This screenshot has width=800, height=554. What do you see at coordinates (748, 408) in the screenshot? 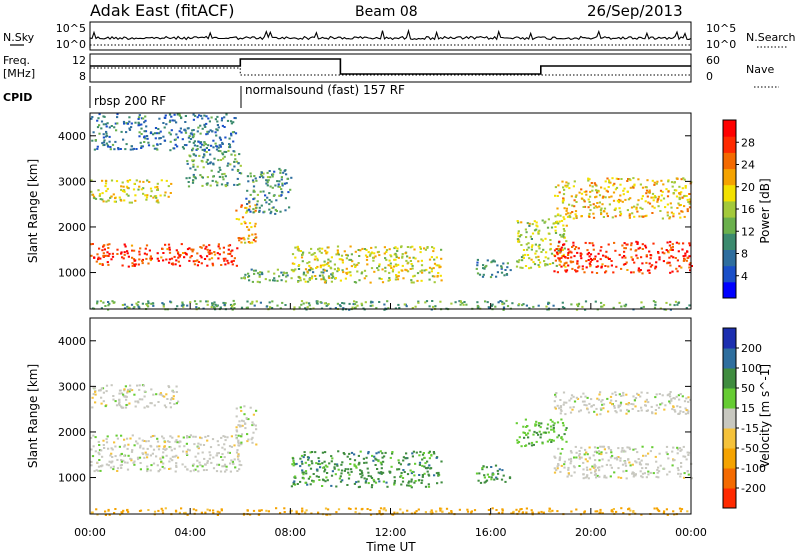
I see `colorbar-tick-label: 15` at bounding box center [748, 408].